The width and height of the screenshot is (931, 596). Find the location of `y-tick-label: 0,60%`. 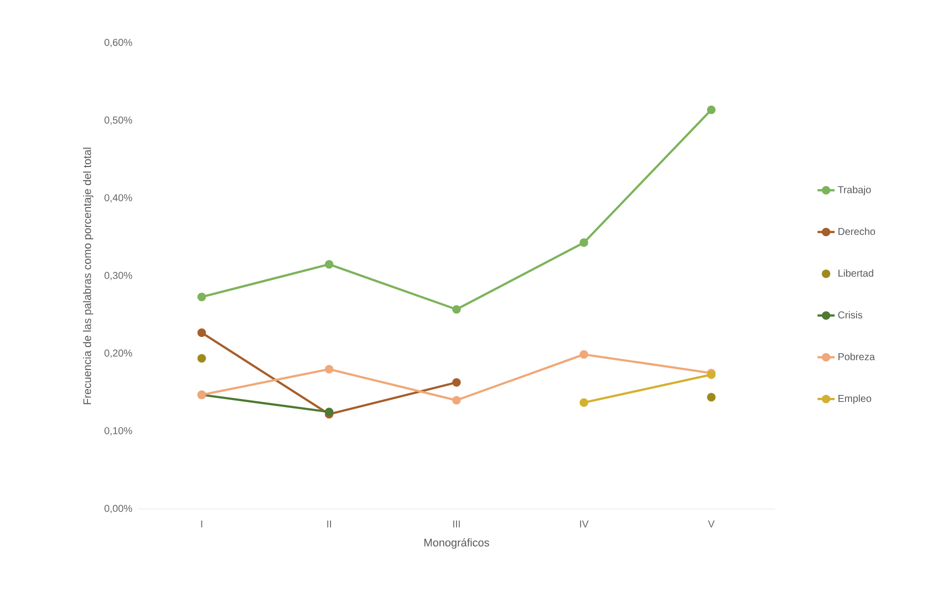

y-tick-label: 0,60% is located at coordinates (118, 43).